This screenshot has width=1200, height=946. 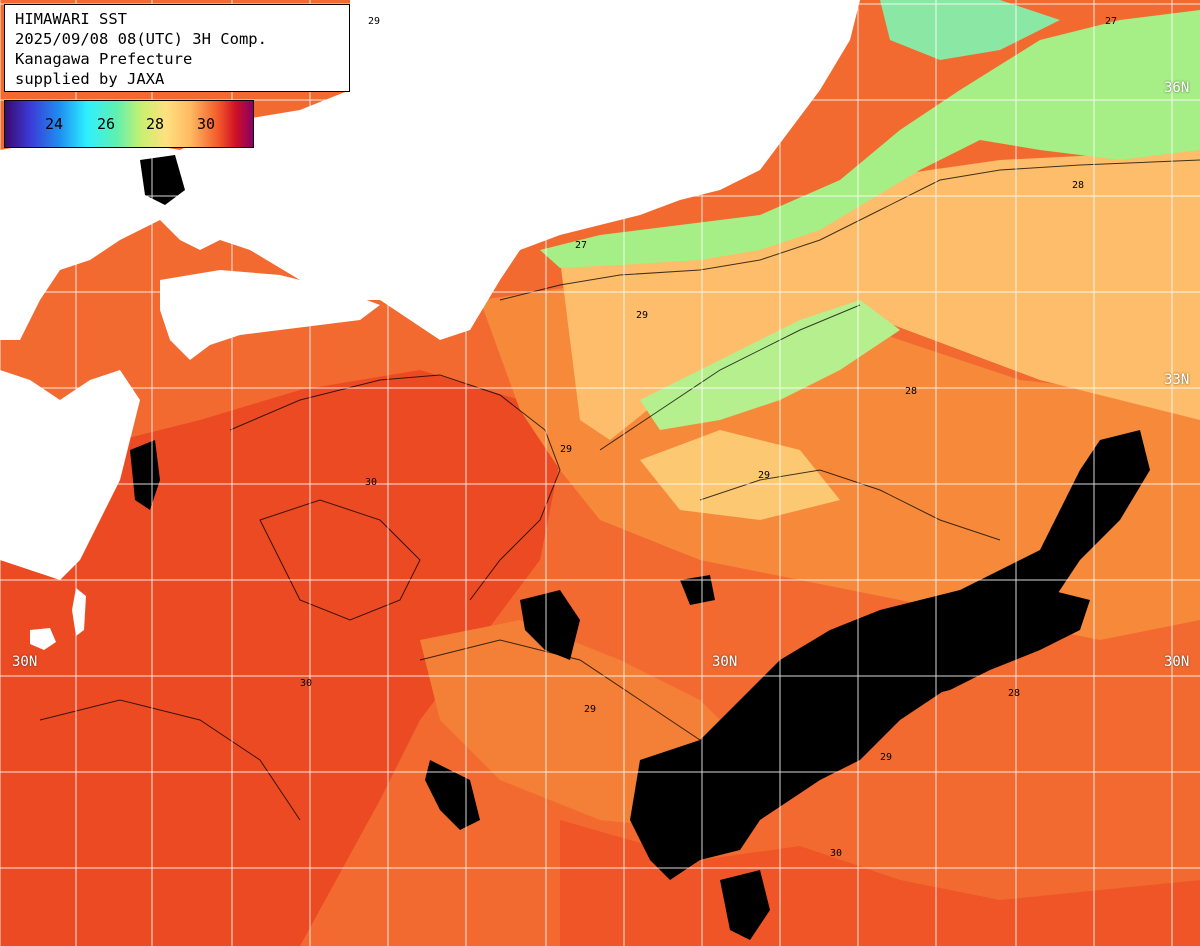 I want to click on legend-tick-26: 26, so click(x=106, y=124).